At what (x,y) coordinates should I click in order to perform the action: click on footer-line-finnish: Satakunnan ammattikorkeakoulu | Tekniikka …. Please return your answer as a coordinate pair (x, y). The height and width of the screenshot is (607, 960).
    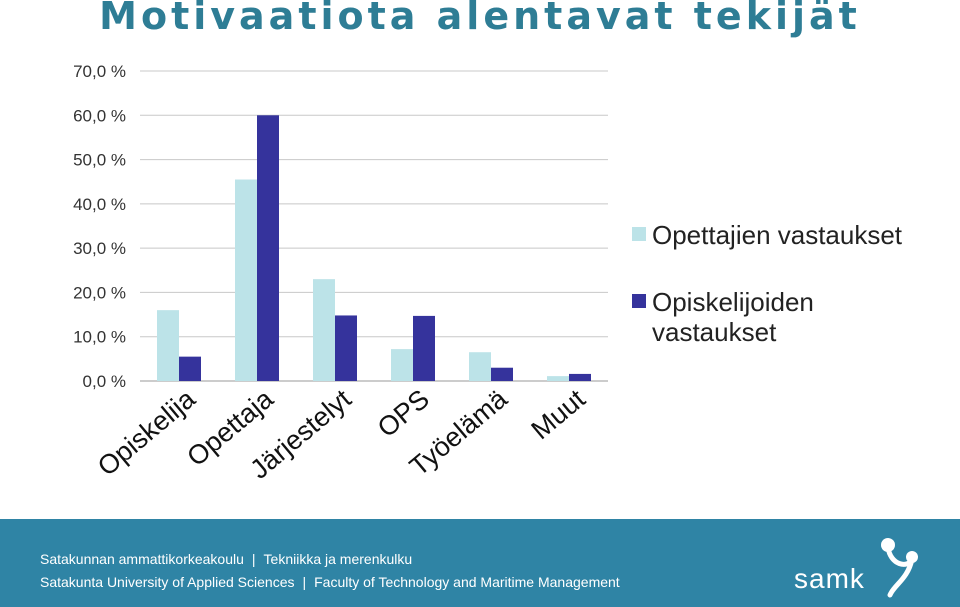
    Looking at the image, I should click on (226, 559).